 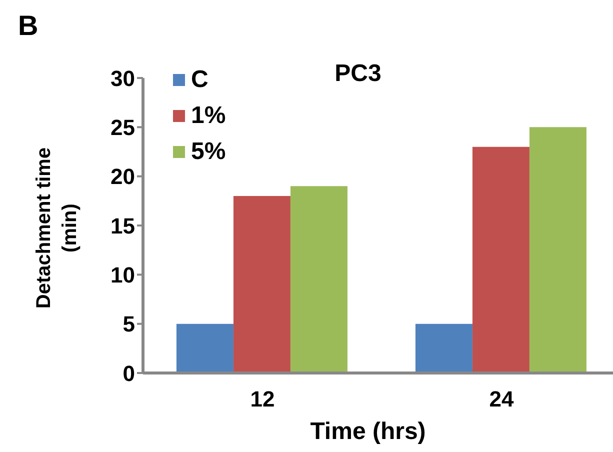 I want to click on x-tick-label: 12, so click(x=262, y=399).